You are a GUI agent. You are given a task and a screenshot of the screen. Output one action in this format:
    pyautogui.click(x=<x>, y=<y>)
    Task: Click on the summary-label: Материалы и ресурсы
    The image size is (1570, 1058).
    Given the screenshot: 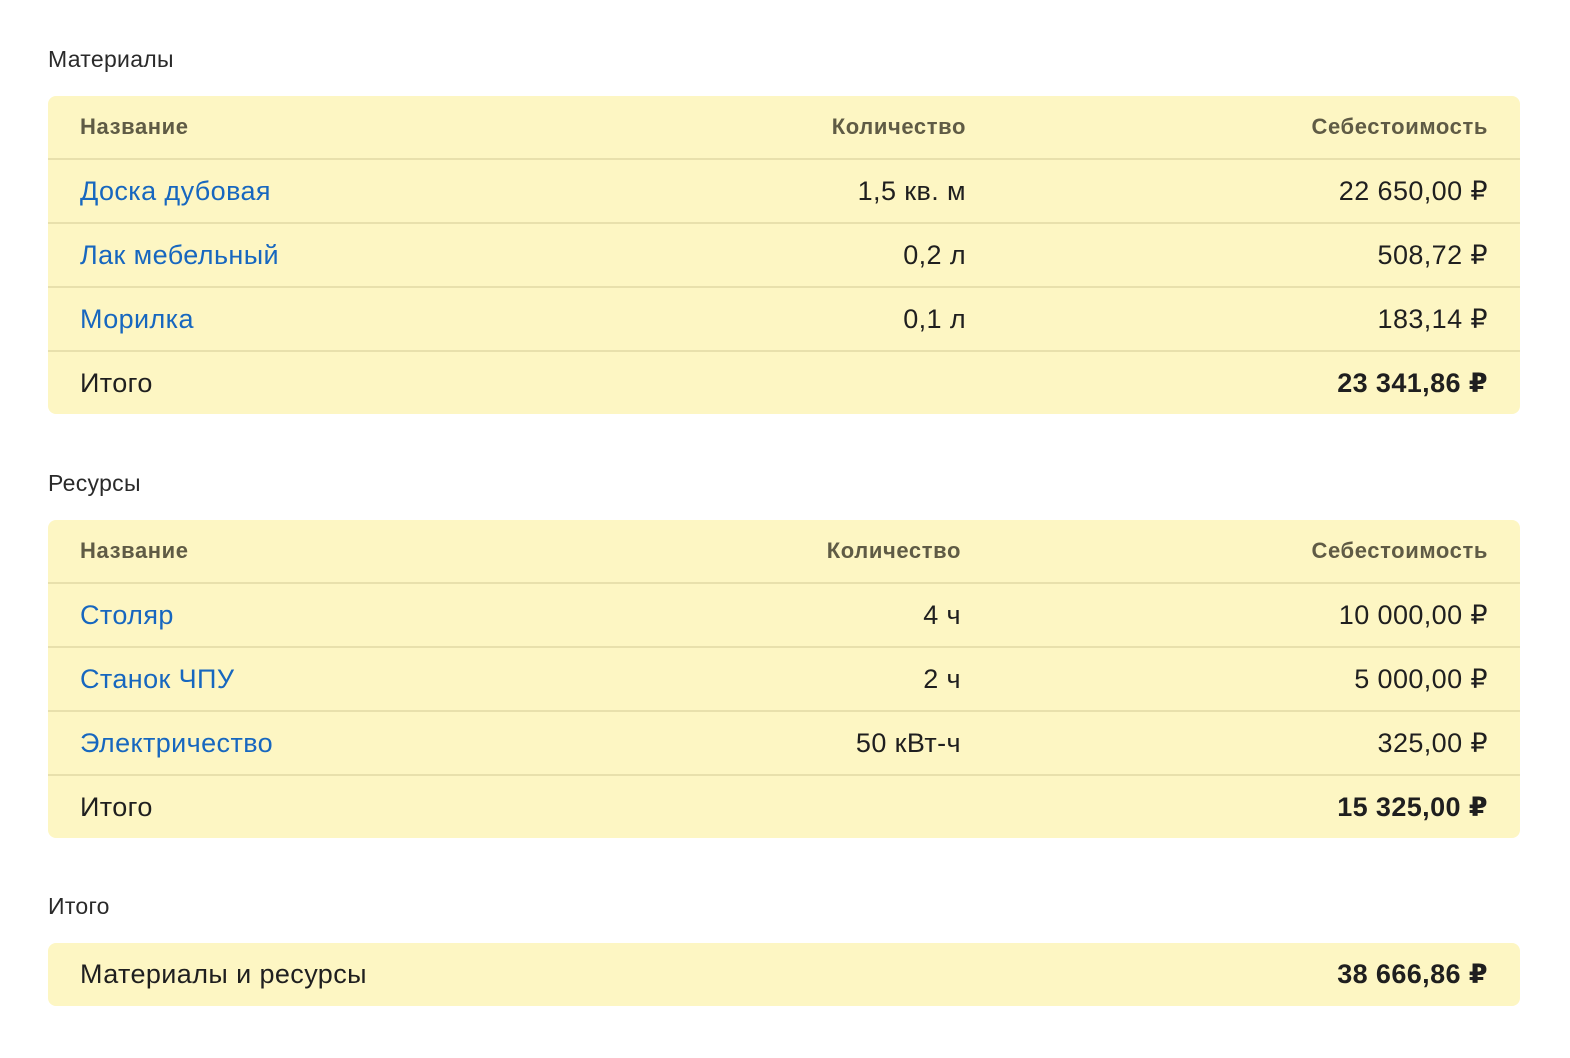 What is the action you would take?
    pyautogui.click(x=223, y=974)
    